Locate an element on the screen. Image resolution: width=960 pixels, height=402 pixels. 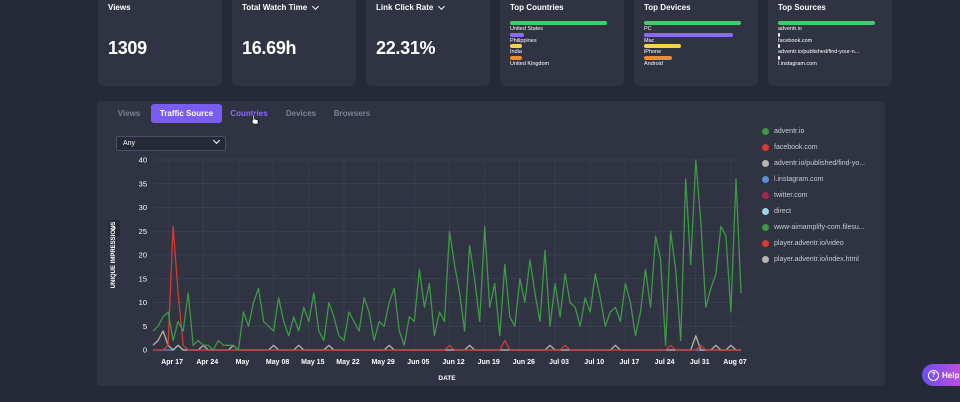
link-click-title: Link Click Rate is located at coordinates (405, 7).